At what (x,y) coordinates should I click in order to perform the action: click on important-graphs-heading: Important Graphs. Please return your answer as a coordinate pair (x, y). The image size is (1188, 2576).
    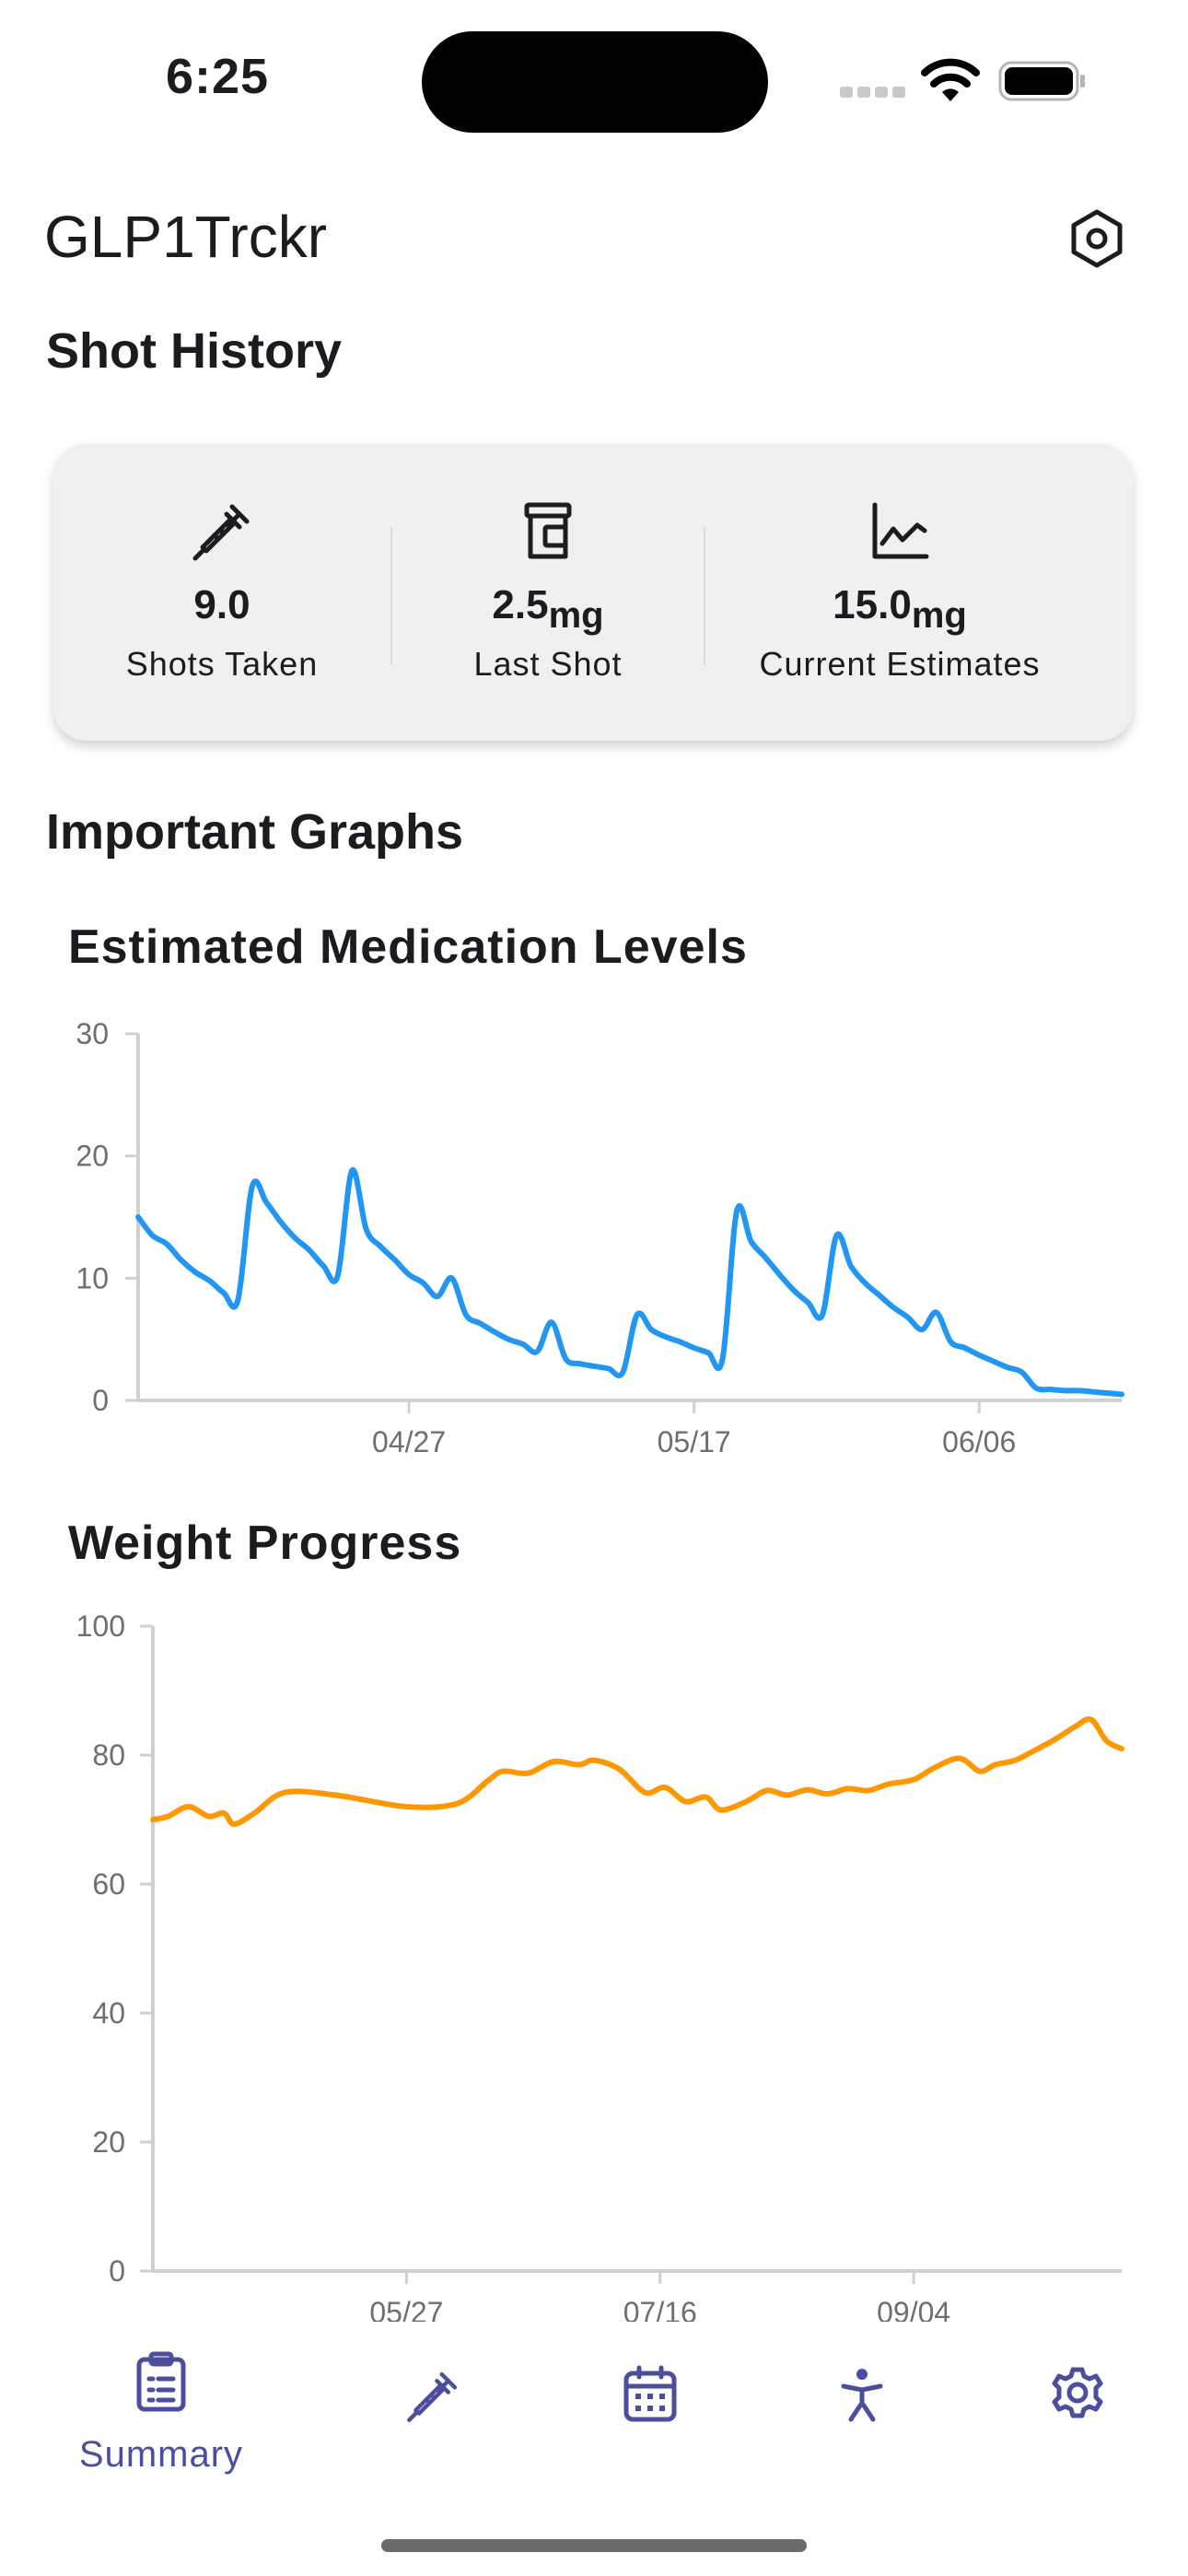
    Looking at the image, I should click on (255, 832).